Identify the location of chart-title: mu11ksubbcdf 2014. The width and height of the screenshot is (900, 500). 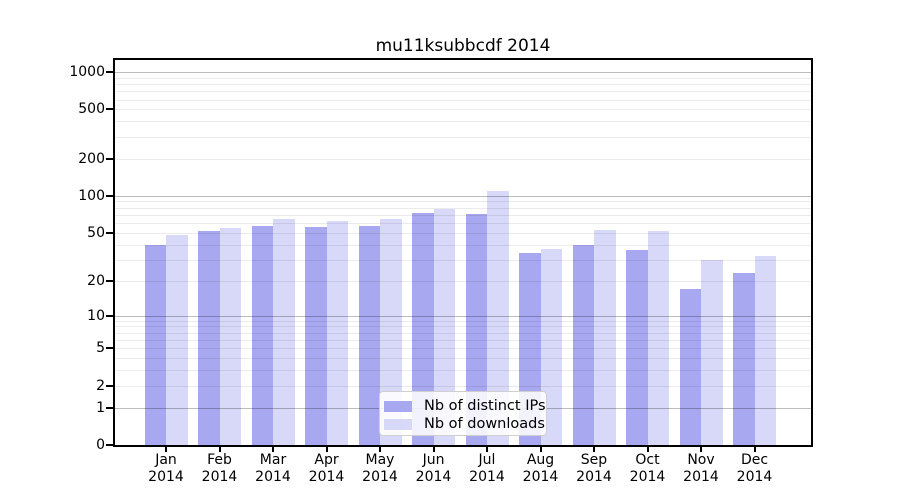
(463, 46).